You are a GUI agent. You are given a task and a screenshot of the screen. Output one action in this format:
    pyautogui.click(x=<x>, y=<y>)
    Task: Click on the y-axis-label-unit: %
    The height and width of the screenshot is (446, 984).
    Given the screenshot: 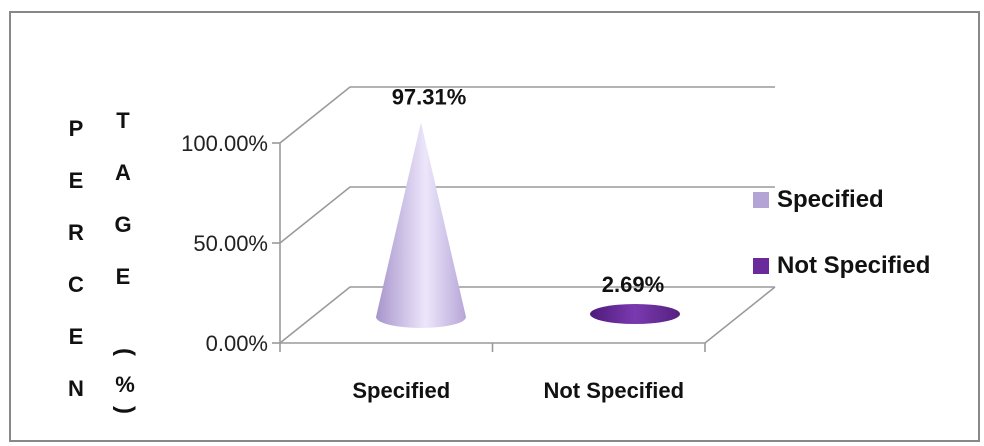 What is the action you would take?
    pyautogui.click(x=125, y=384)
    